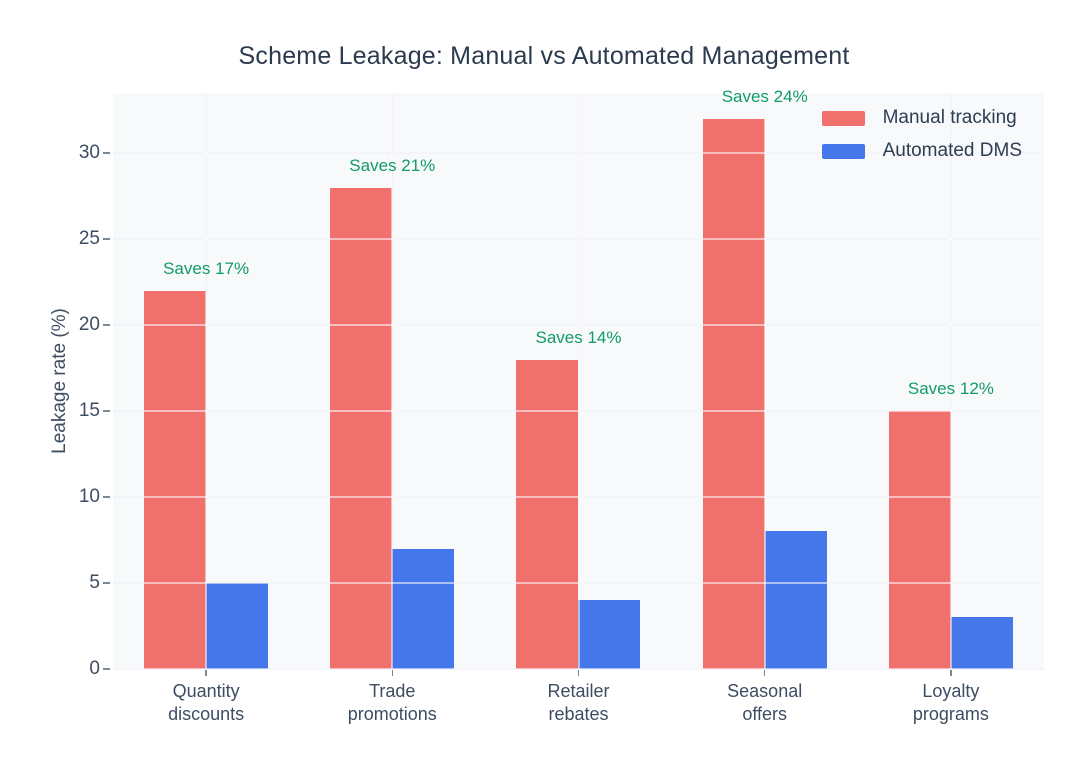  Describe the element at coordinates (950, 702) in the screenshot. I see `x-tick-label: Loyalty programs` at that location.